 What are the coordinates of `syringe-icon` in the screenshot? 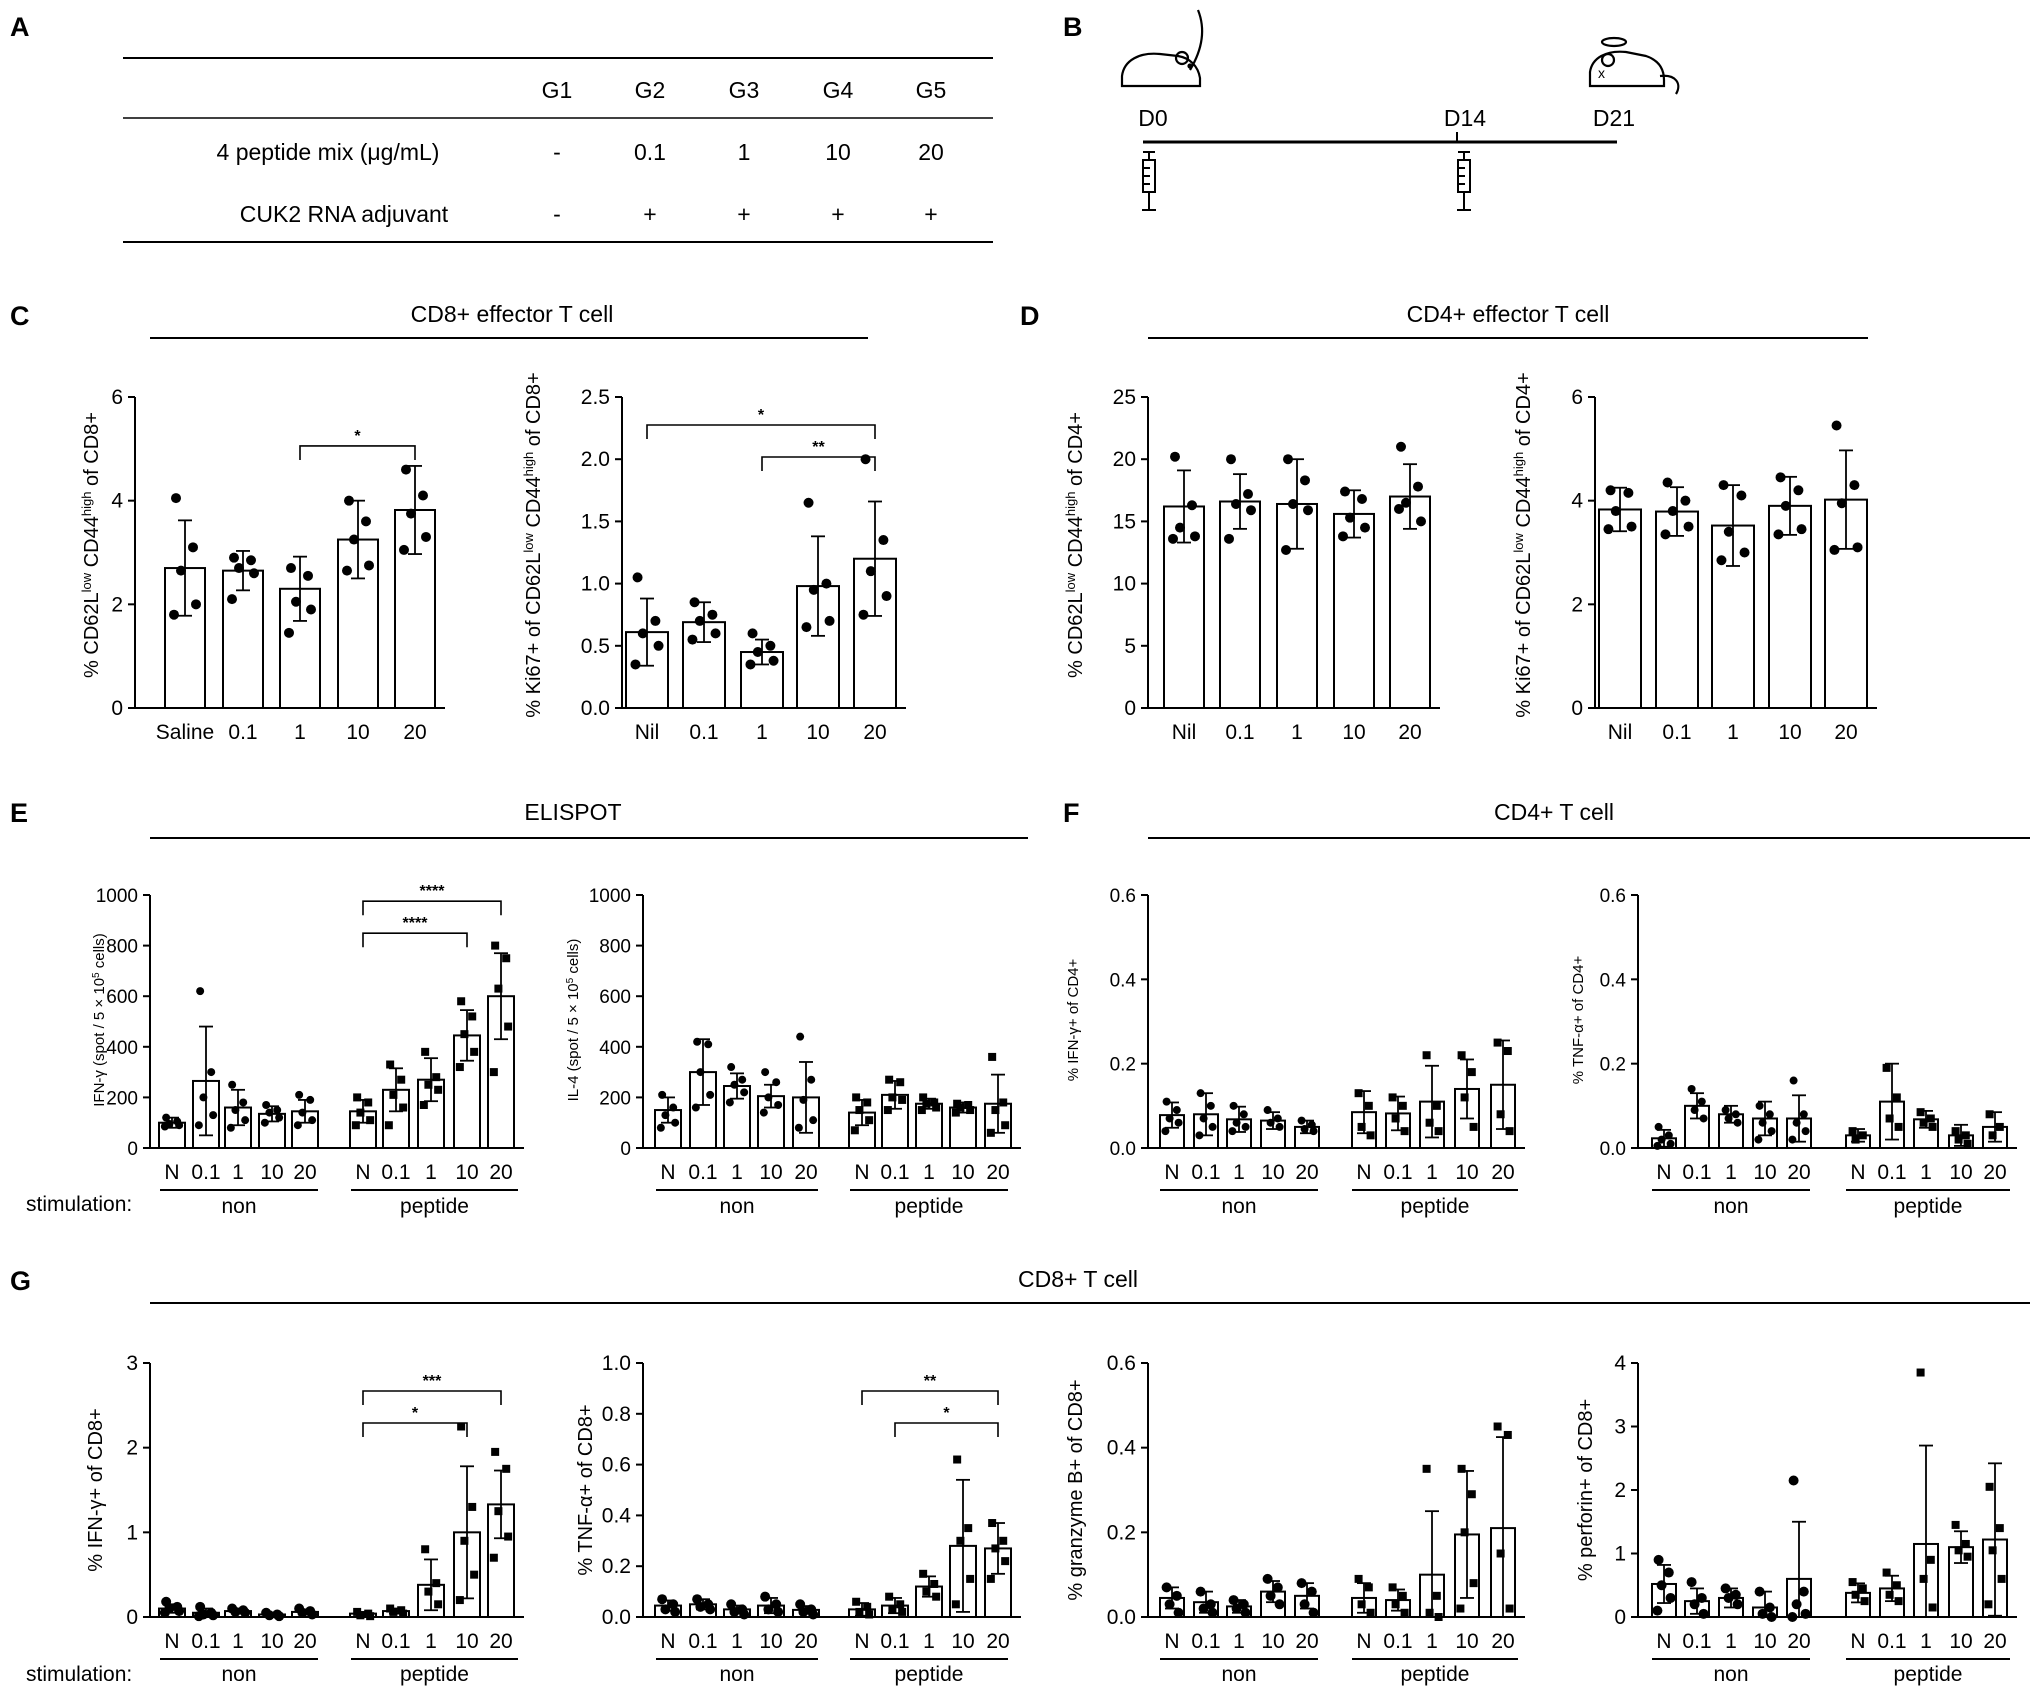 It's located at (1464, 181).